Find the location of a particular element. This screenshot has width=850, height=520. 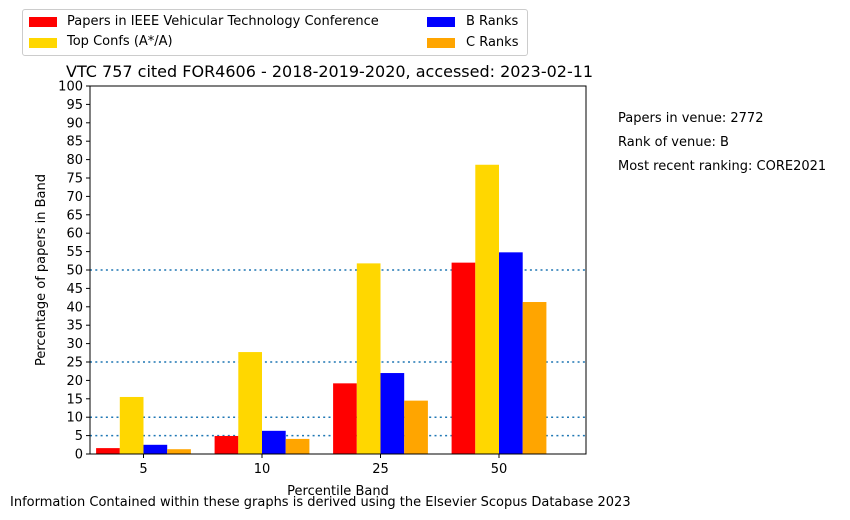

y-tick-label: 0 is located at coordinates (79, 455).